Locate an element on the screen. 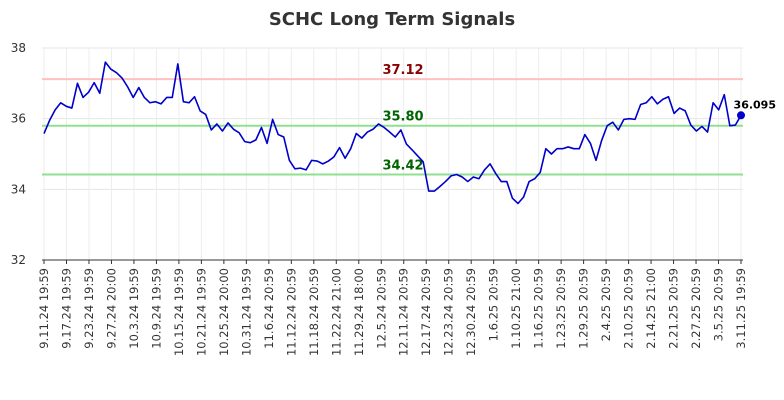  x-tick-label: 11.18.24 20:59 is located at coordinates (314, 312).